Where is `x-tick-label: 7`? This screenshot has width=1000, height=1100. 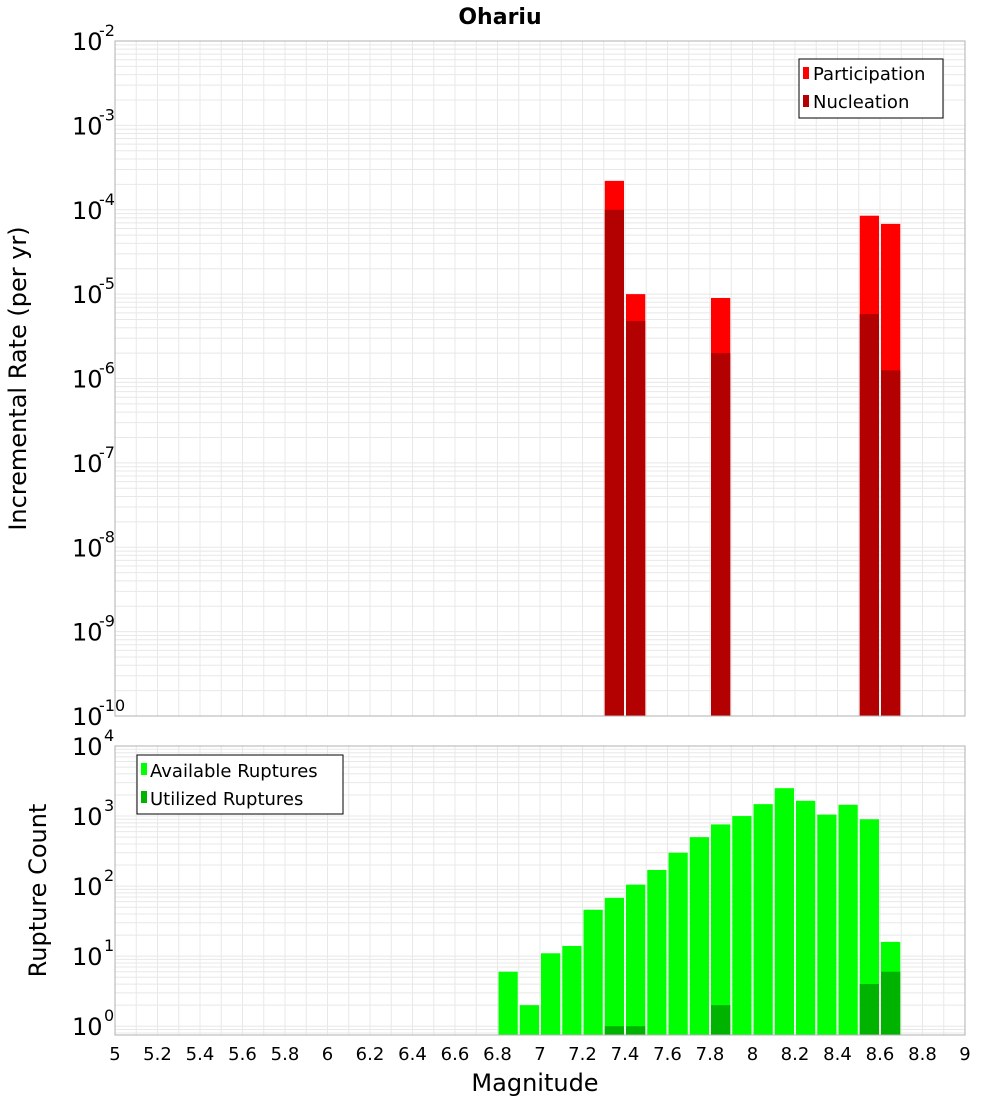
x-tick-label: 7 is located at coordinates (539, 1054).